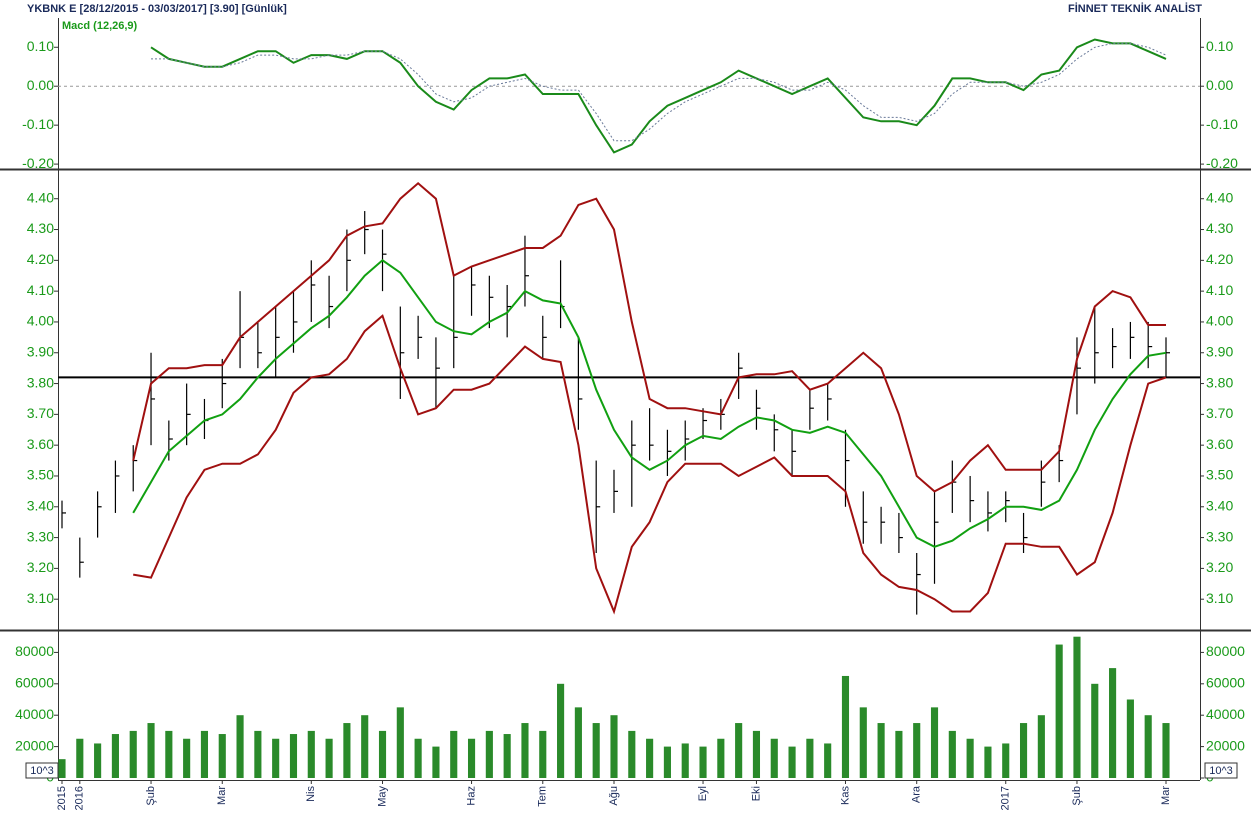 Image resolution: width=1251 pixels, height=822 pixels. What do you see at coordinates (917, 794) in the screenshot?
I see `x-tick-label: Ara` at bounding box center [917, 794].